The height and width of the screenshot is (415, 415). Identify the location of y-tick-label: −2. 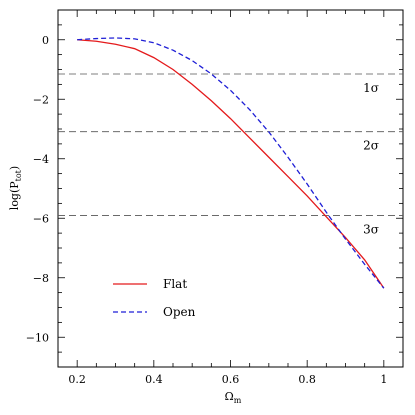
(41, 99).